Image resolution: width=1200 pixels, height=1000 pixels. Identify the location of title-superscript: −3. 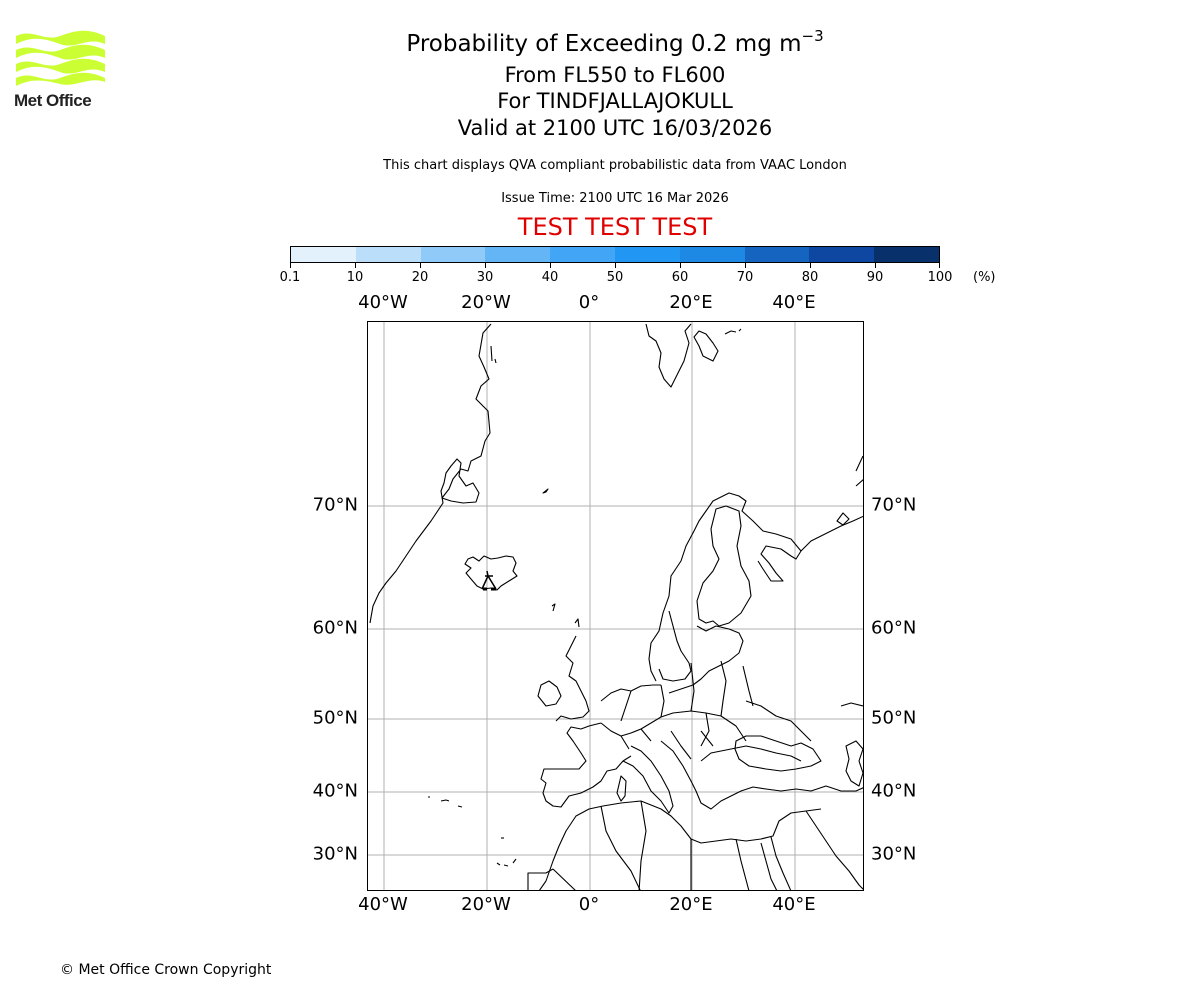
(812, 36).